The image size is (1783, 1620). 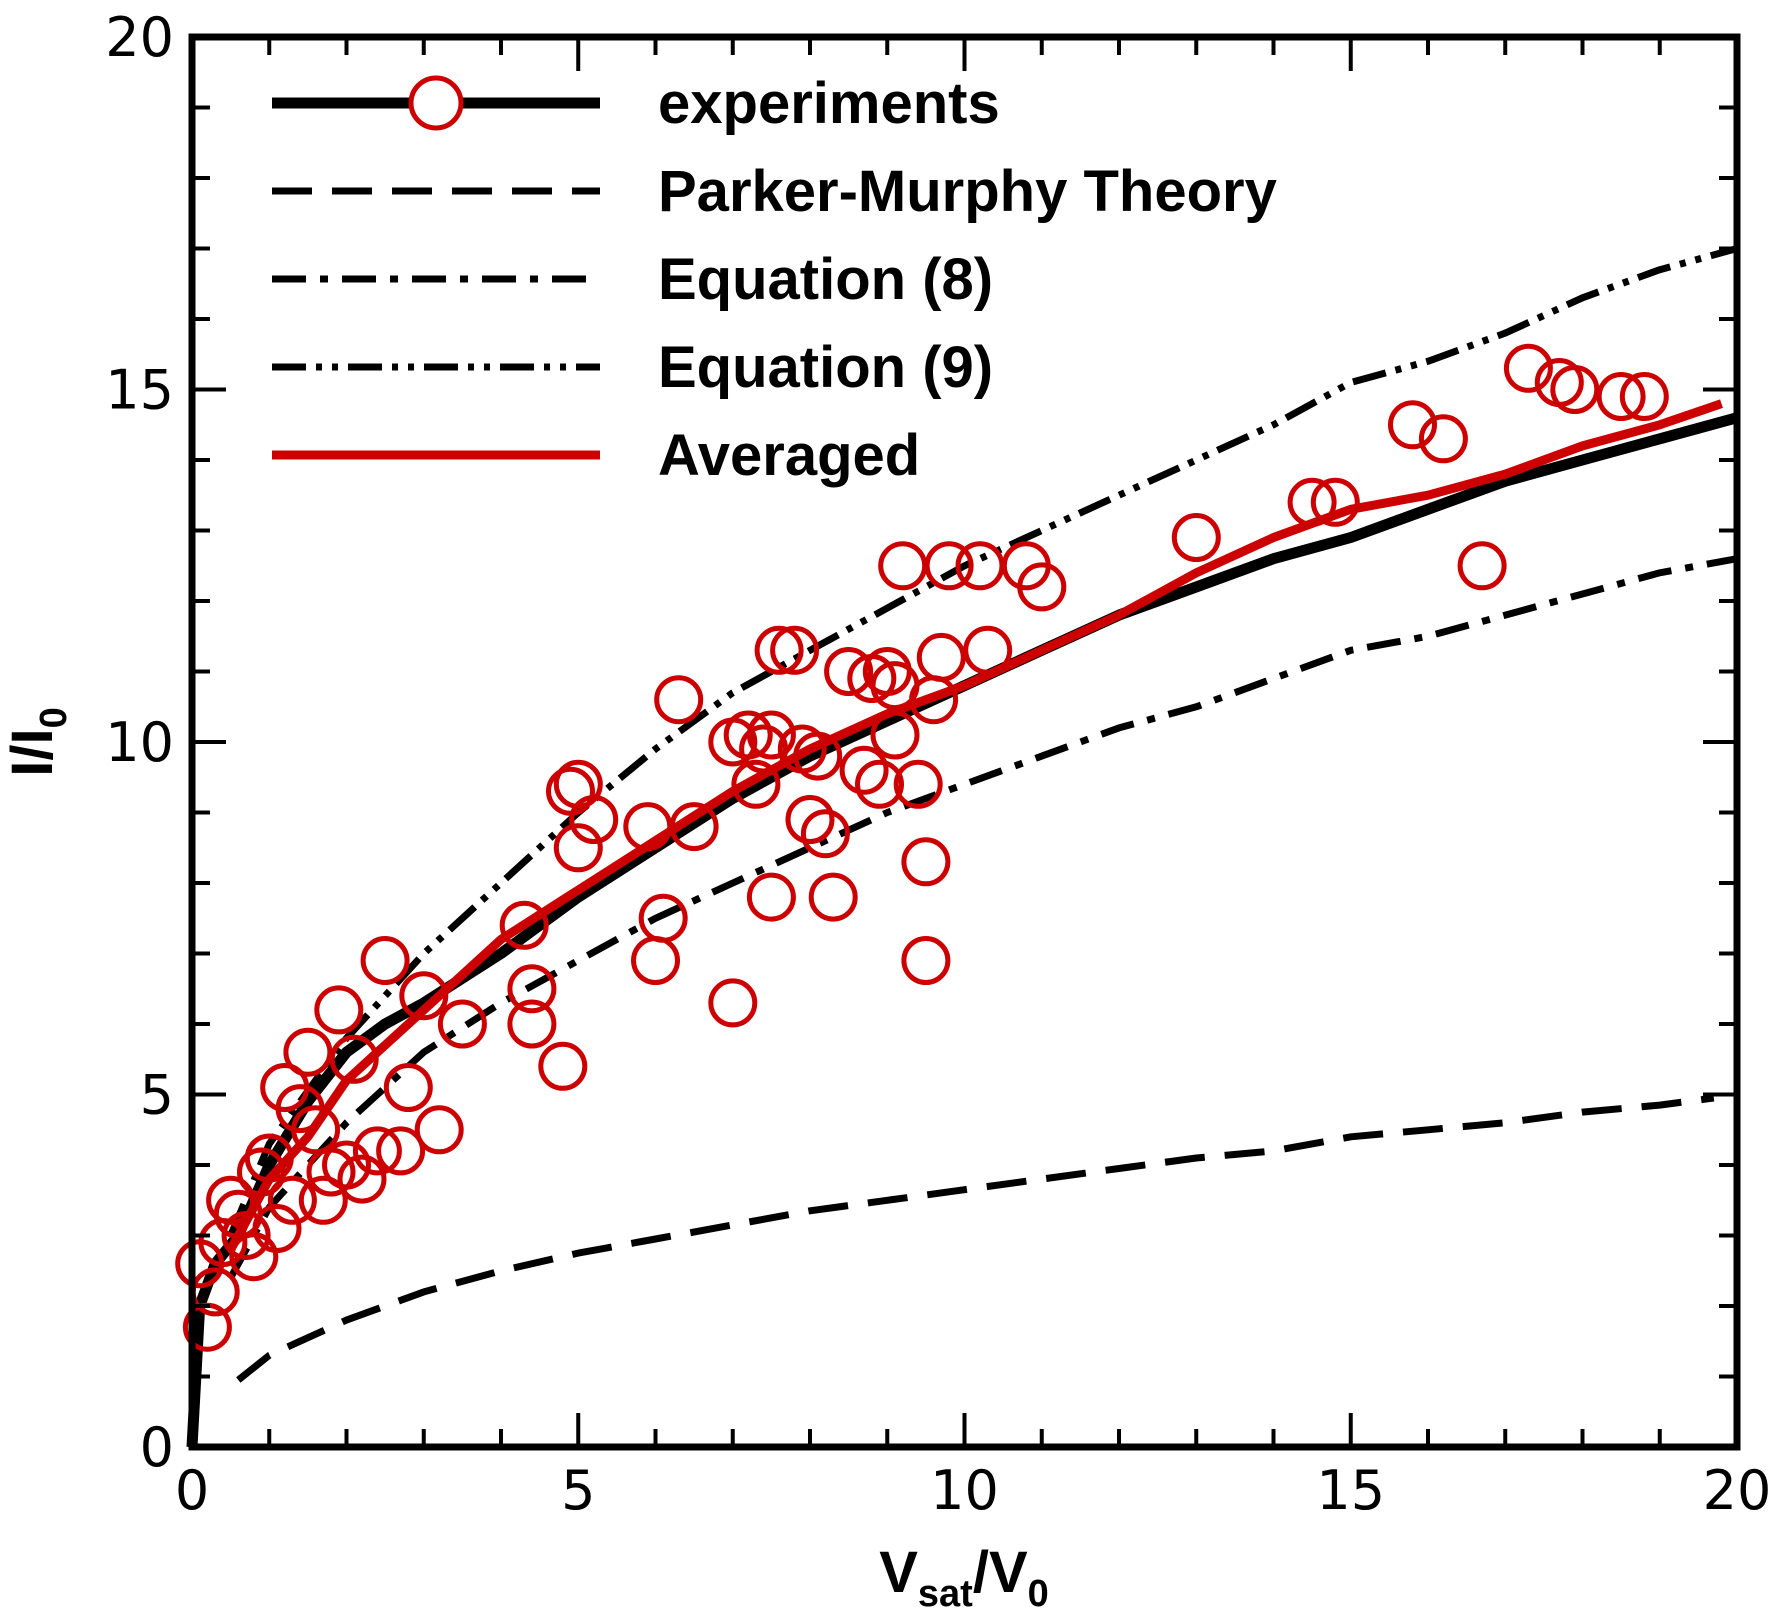 I want to click on x-tick-label: 10, so click(x=964, y=1490).